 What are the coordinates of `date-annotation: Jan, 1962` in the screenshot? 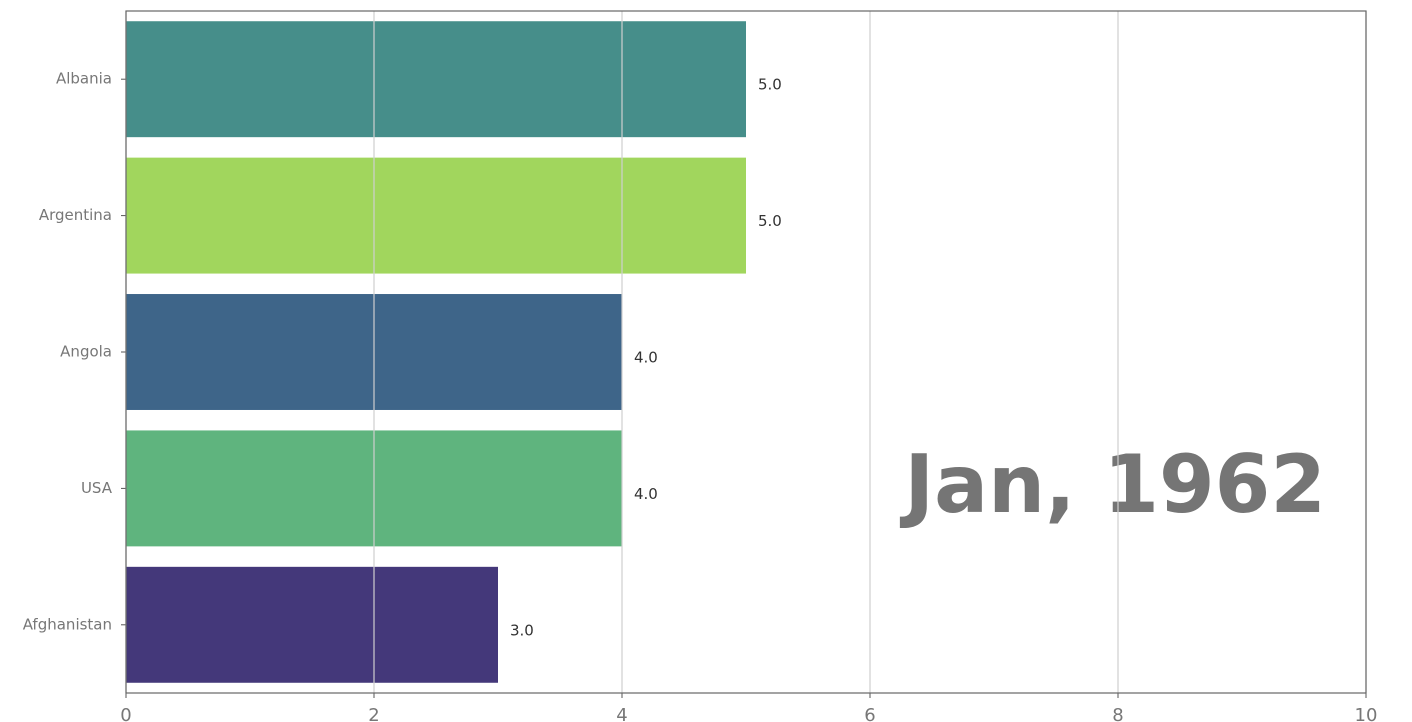 It's located at (1112, 484).